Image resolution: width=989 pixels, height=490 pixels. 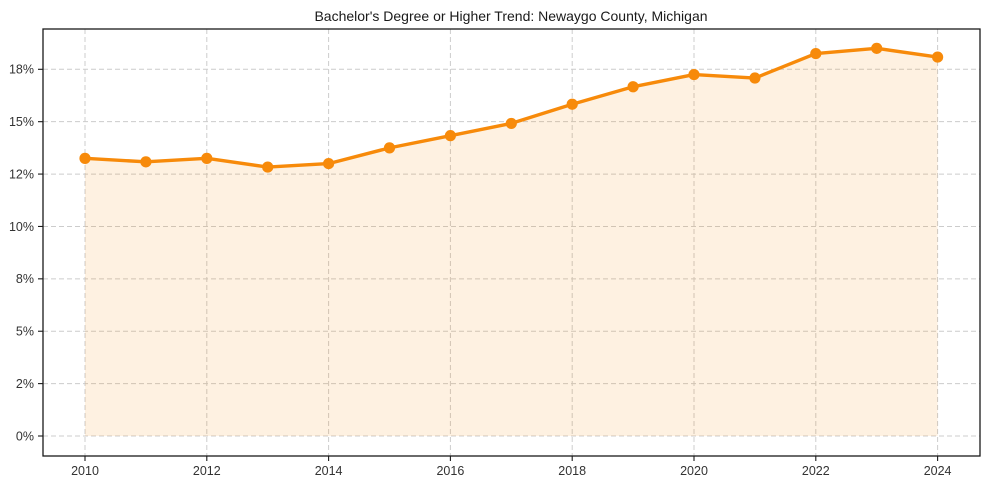 What do you see at coordinates (694, 74) in the screenshot?
I see `data-point-2020` at bounding box center [694, 74].